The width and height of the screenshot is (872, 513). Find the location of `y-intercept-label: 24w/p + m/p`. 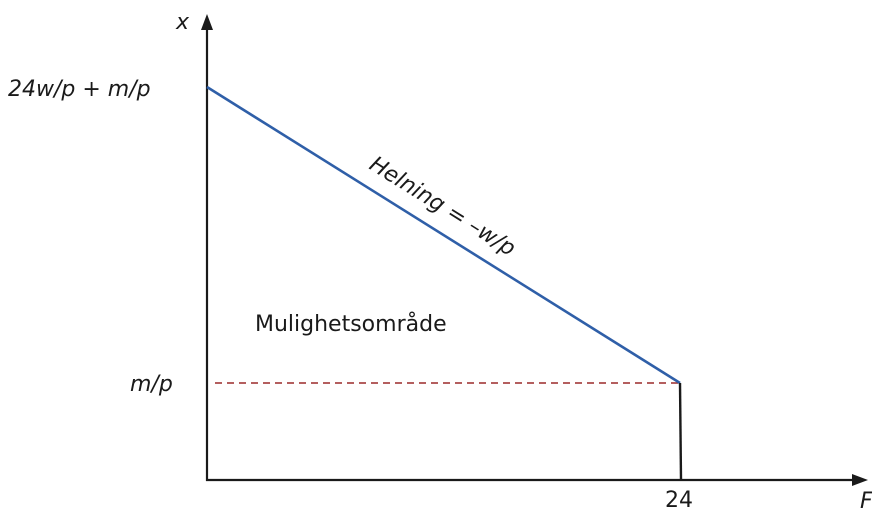

y-intercept-label: 24w/p + m/p is located at coordinates (79, 89).